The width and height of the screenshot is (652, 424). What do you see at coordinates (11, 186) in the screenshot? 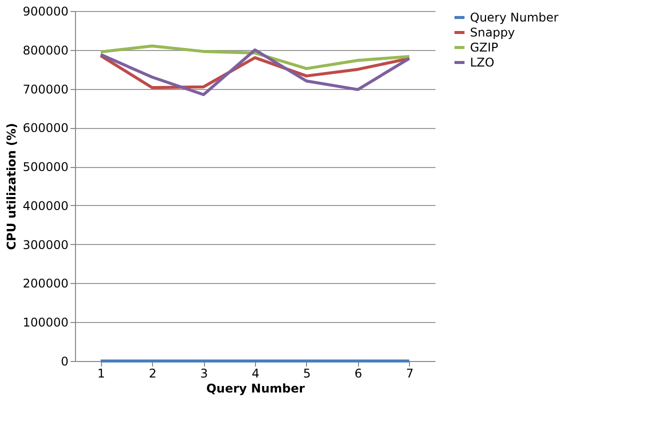
I see `y-axis-title: CPU utilization (%)` at bounding box center [11, 186].